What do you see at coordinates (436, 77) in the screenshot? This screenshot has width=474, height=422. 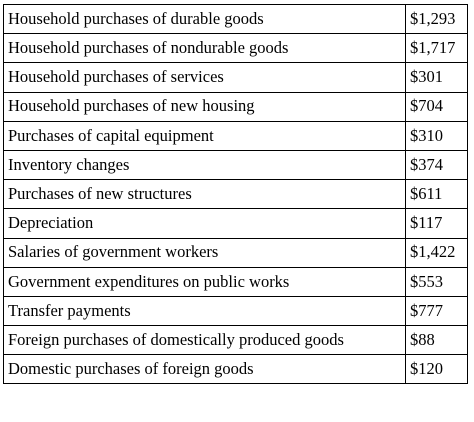 I see `row-value: $301` at bounding box center [436, 77].